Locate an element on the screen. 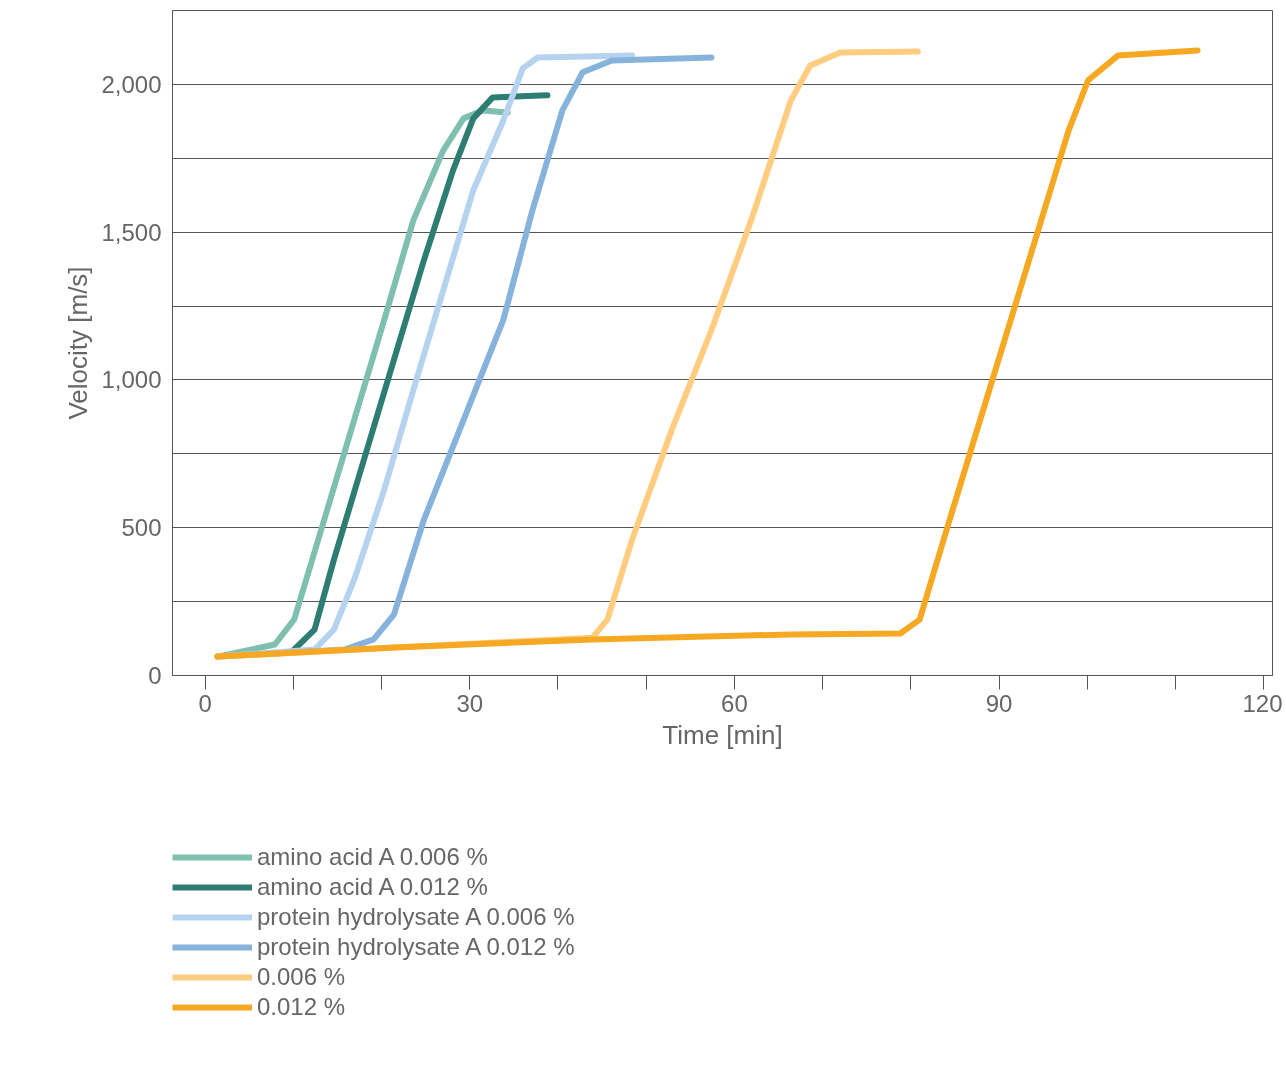 The height and width of the screenshot is (1065, 1286). y-tick-label: 500 is located at coordinates (141, 528).